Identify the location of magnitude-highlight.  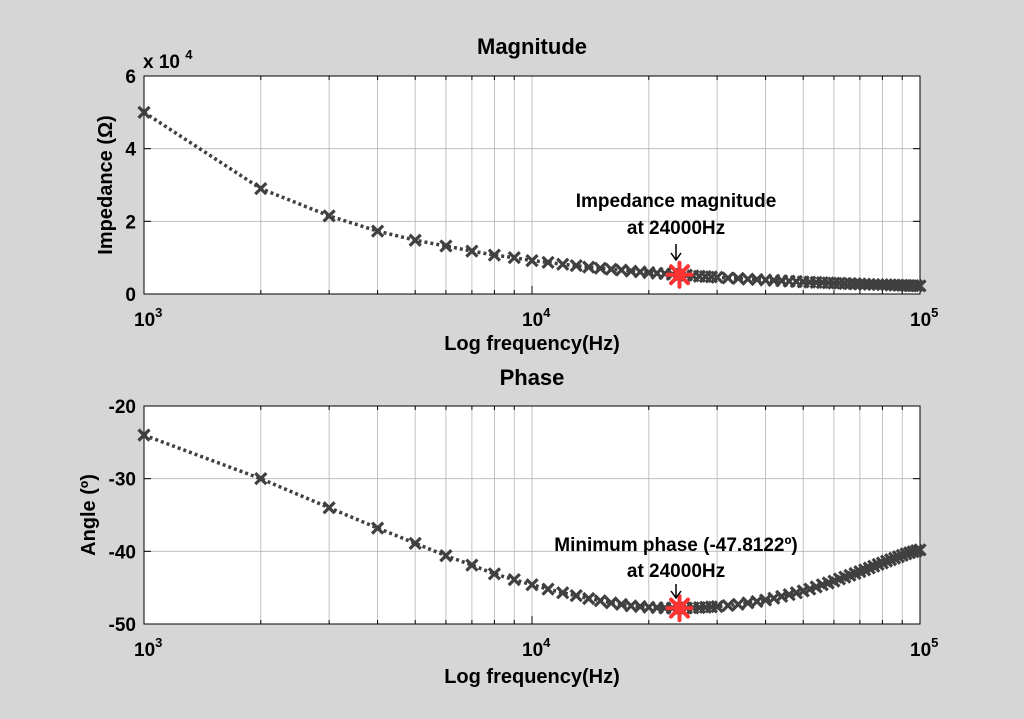
(679, 274).